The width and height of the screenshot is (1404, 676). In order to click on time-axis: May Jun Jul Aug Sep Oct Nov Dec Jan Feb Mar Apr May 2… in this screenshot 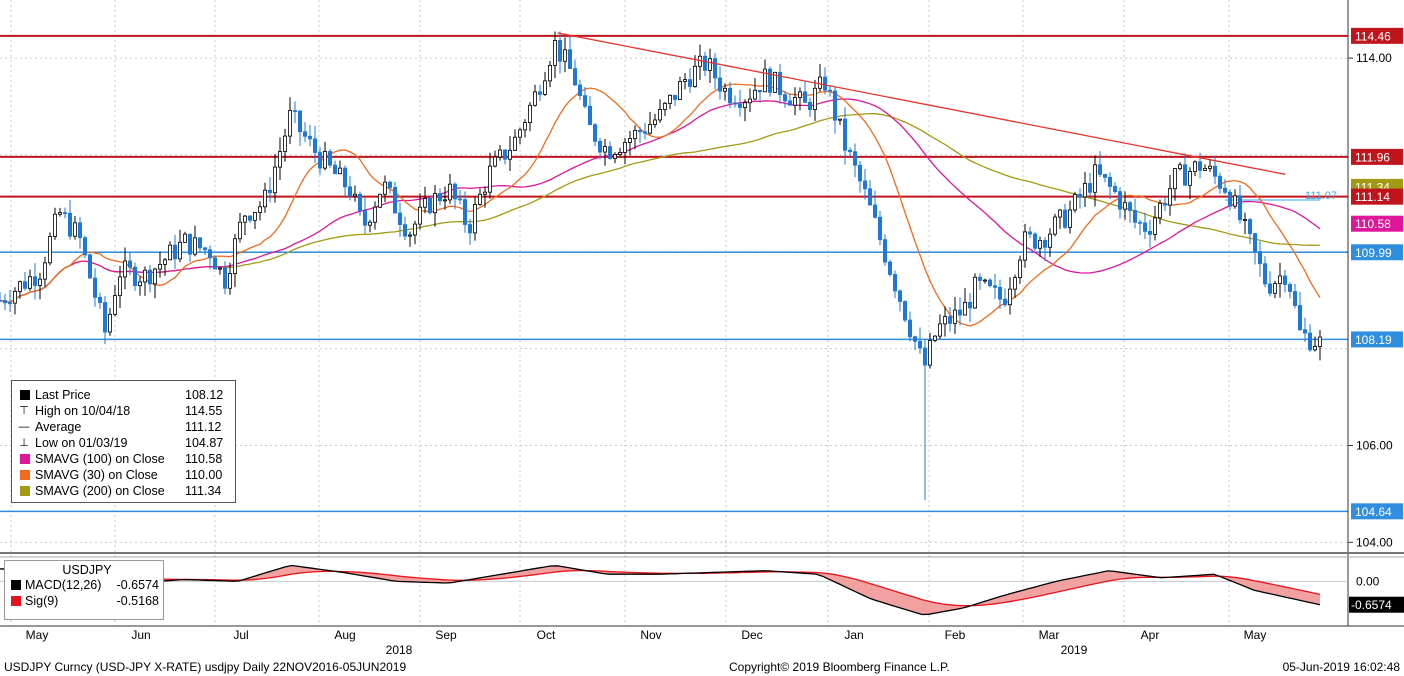, I will do `click(646, 642)`.